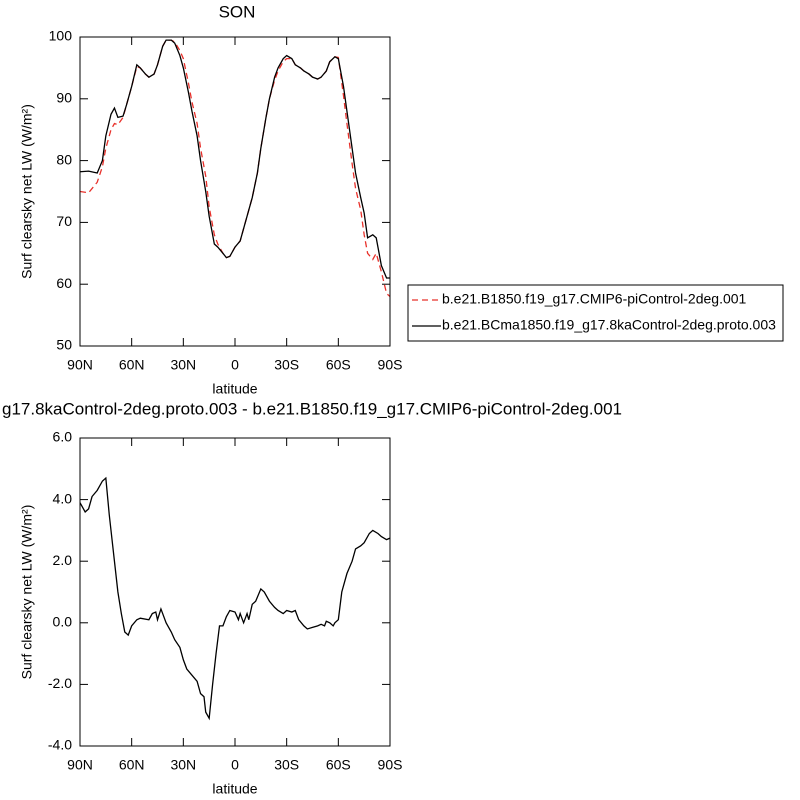  What do you see at coordinates (64, 159) in the screenshot?
I see `y-tick-label: 80` at bounding box center [64, 159].